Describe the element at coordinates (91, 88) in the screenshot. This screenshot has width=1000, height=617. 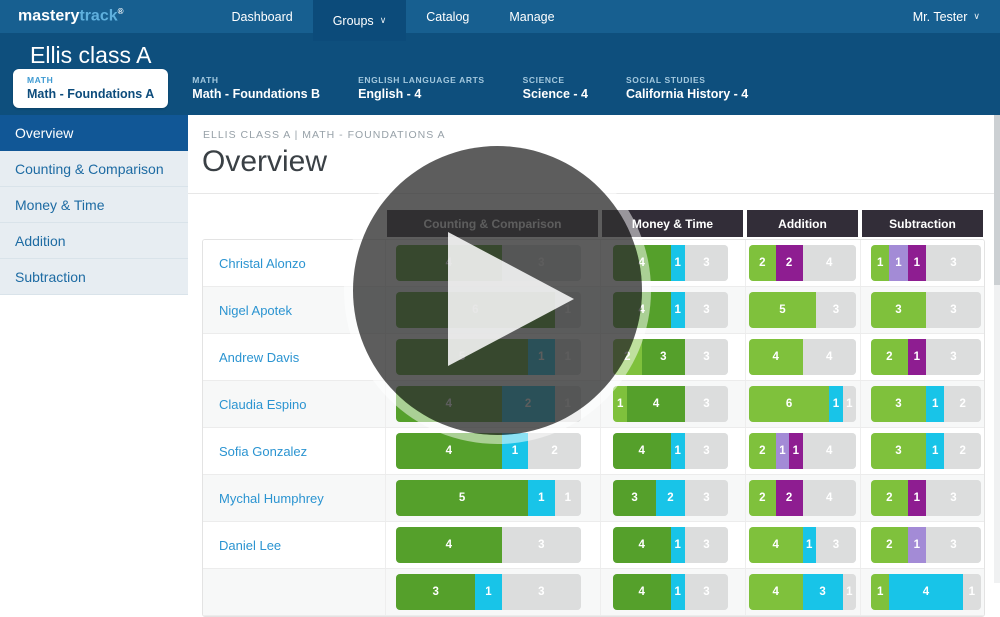
I see `tab-math-foundations-a: MATH Math - Foundations A` at that location.